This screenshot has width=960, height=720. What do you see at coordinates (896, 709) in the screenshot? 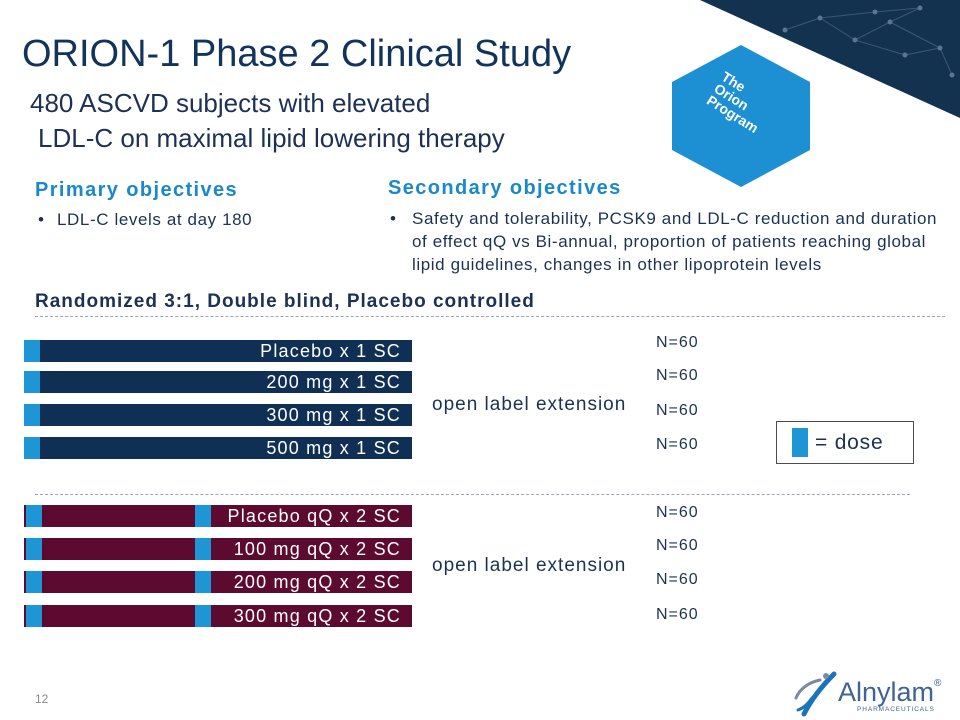
I see `pharmaceuticals-tagline: PHARMACEUTICALS` at bounding box center [896, 709].